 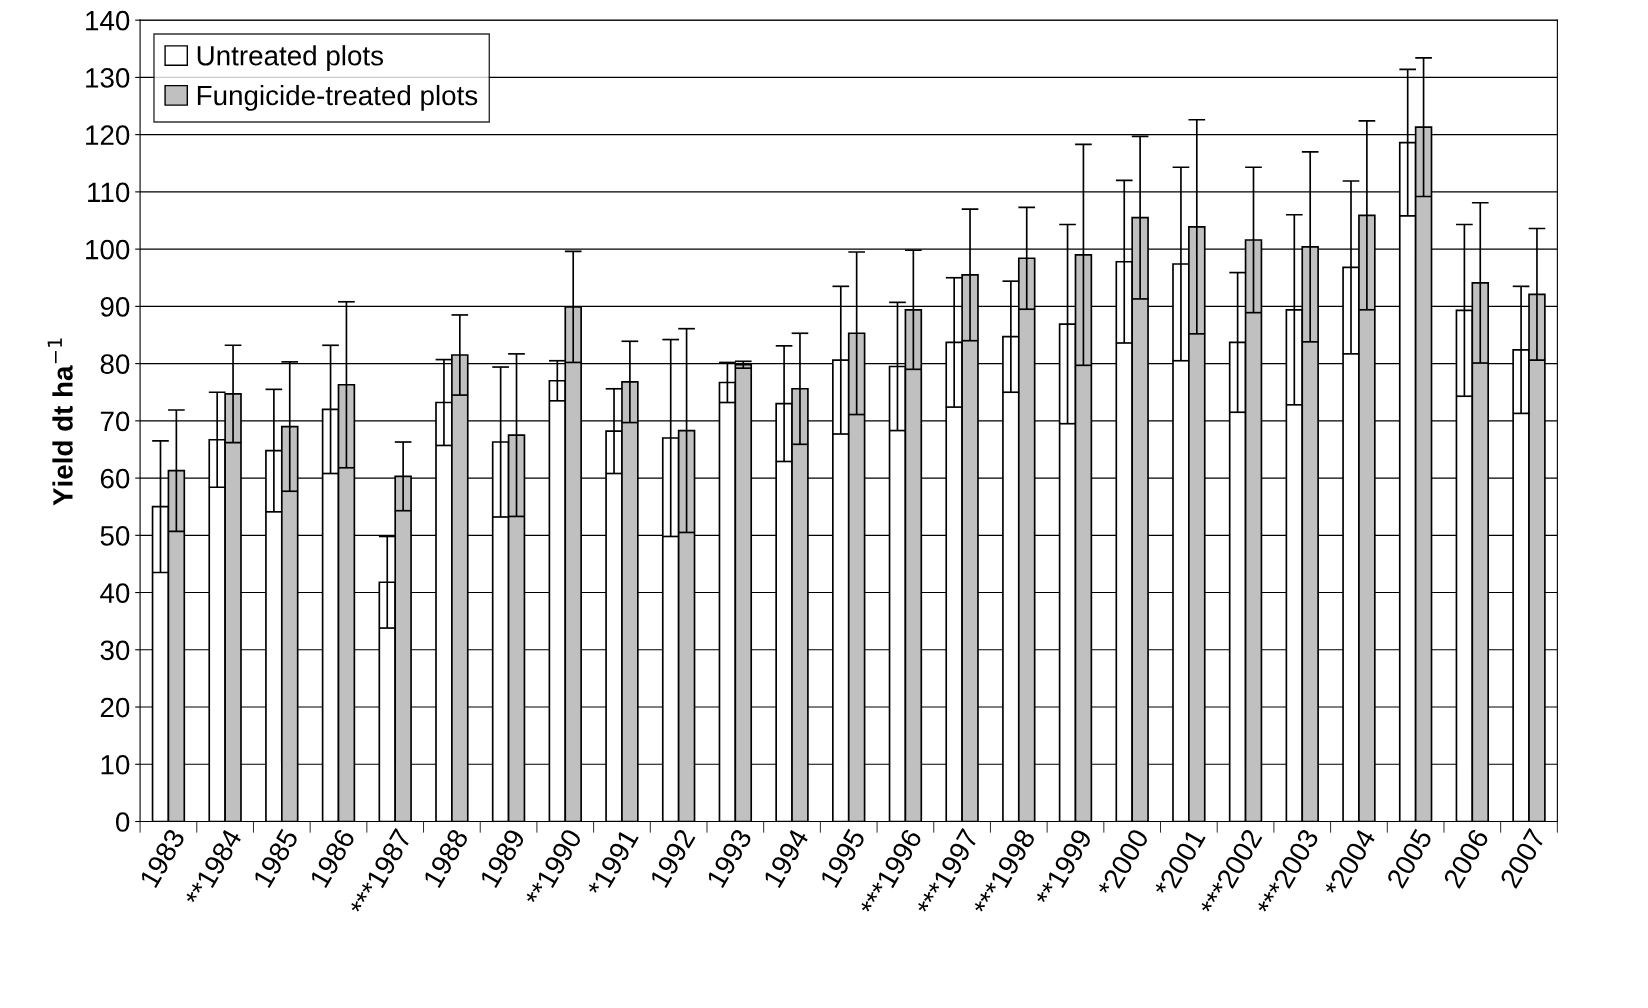 What do you see at coordinates (115, 593) in the screenshot?
I see `y-tick-label: 40` at bounding box center [115, 593].